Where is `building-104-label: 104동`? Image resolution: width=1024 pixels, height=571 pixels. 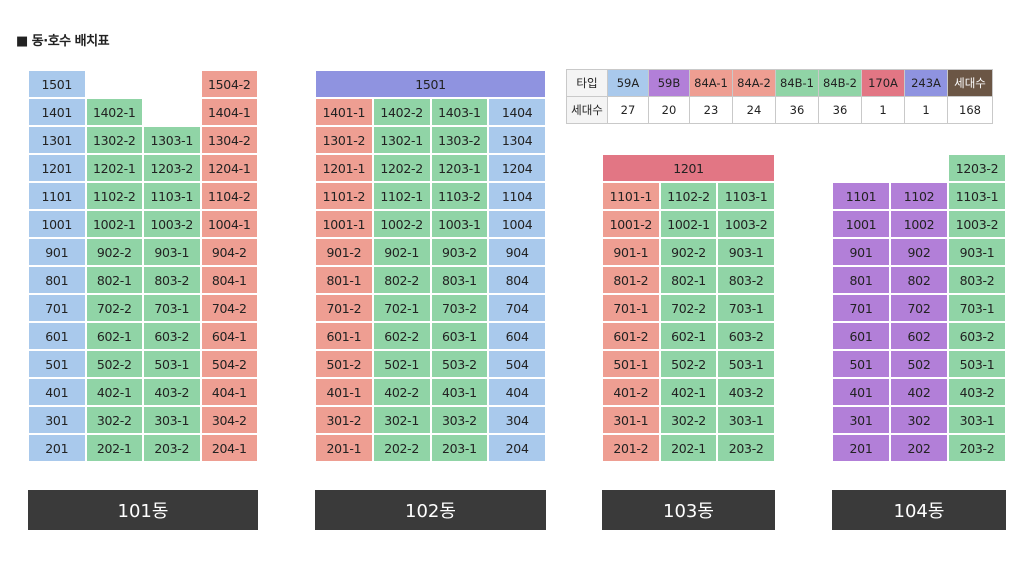 building-104-label: 104동 is located at coordinates (919, 510).